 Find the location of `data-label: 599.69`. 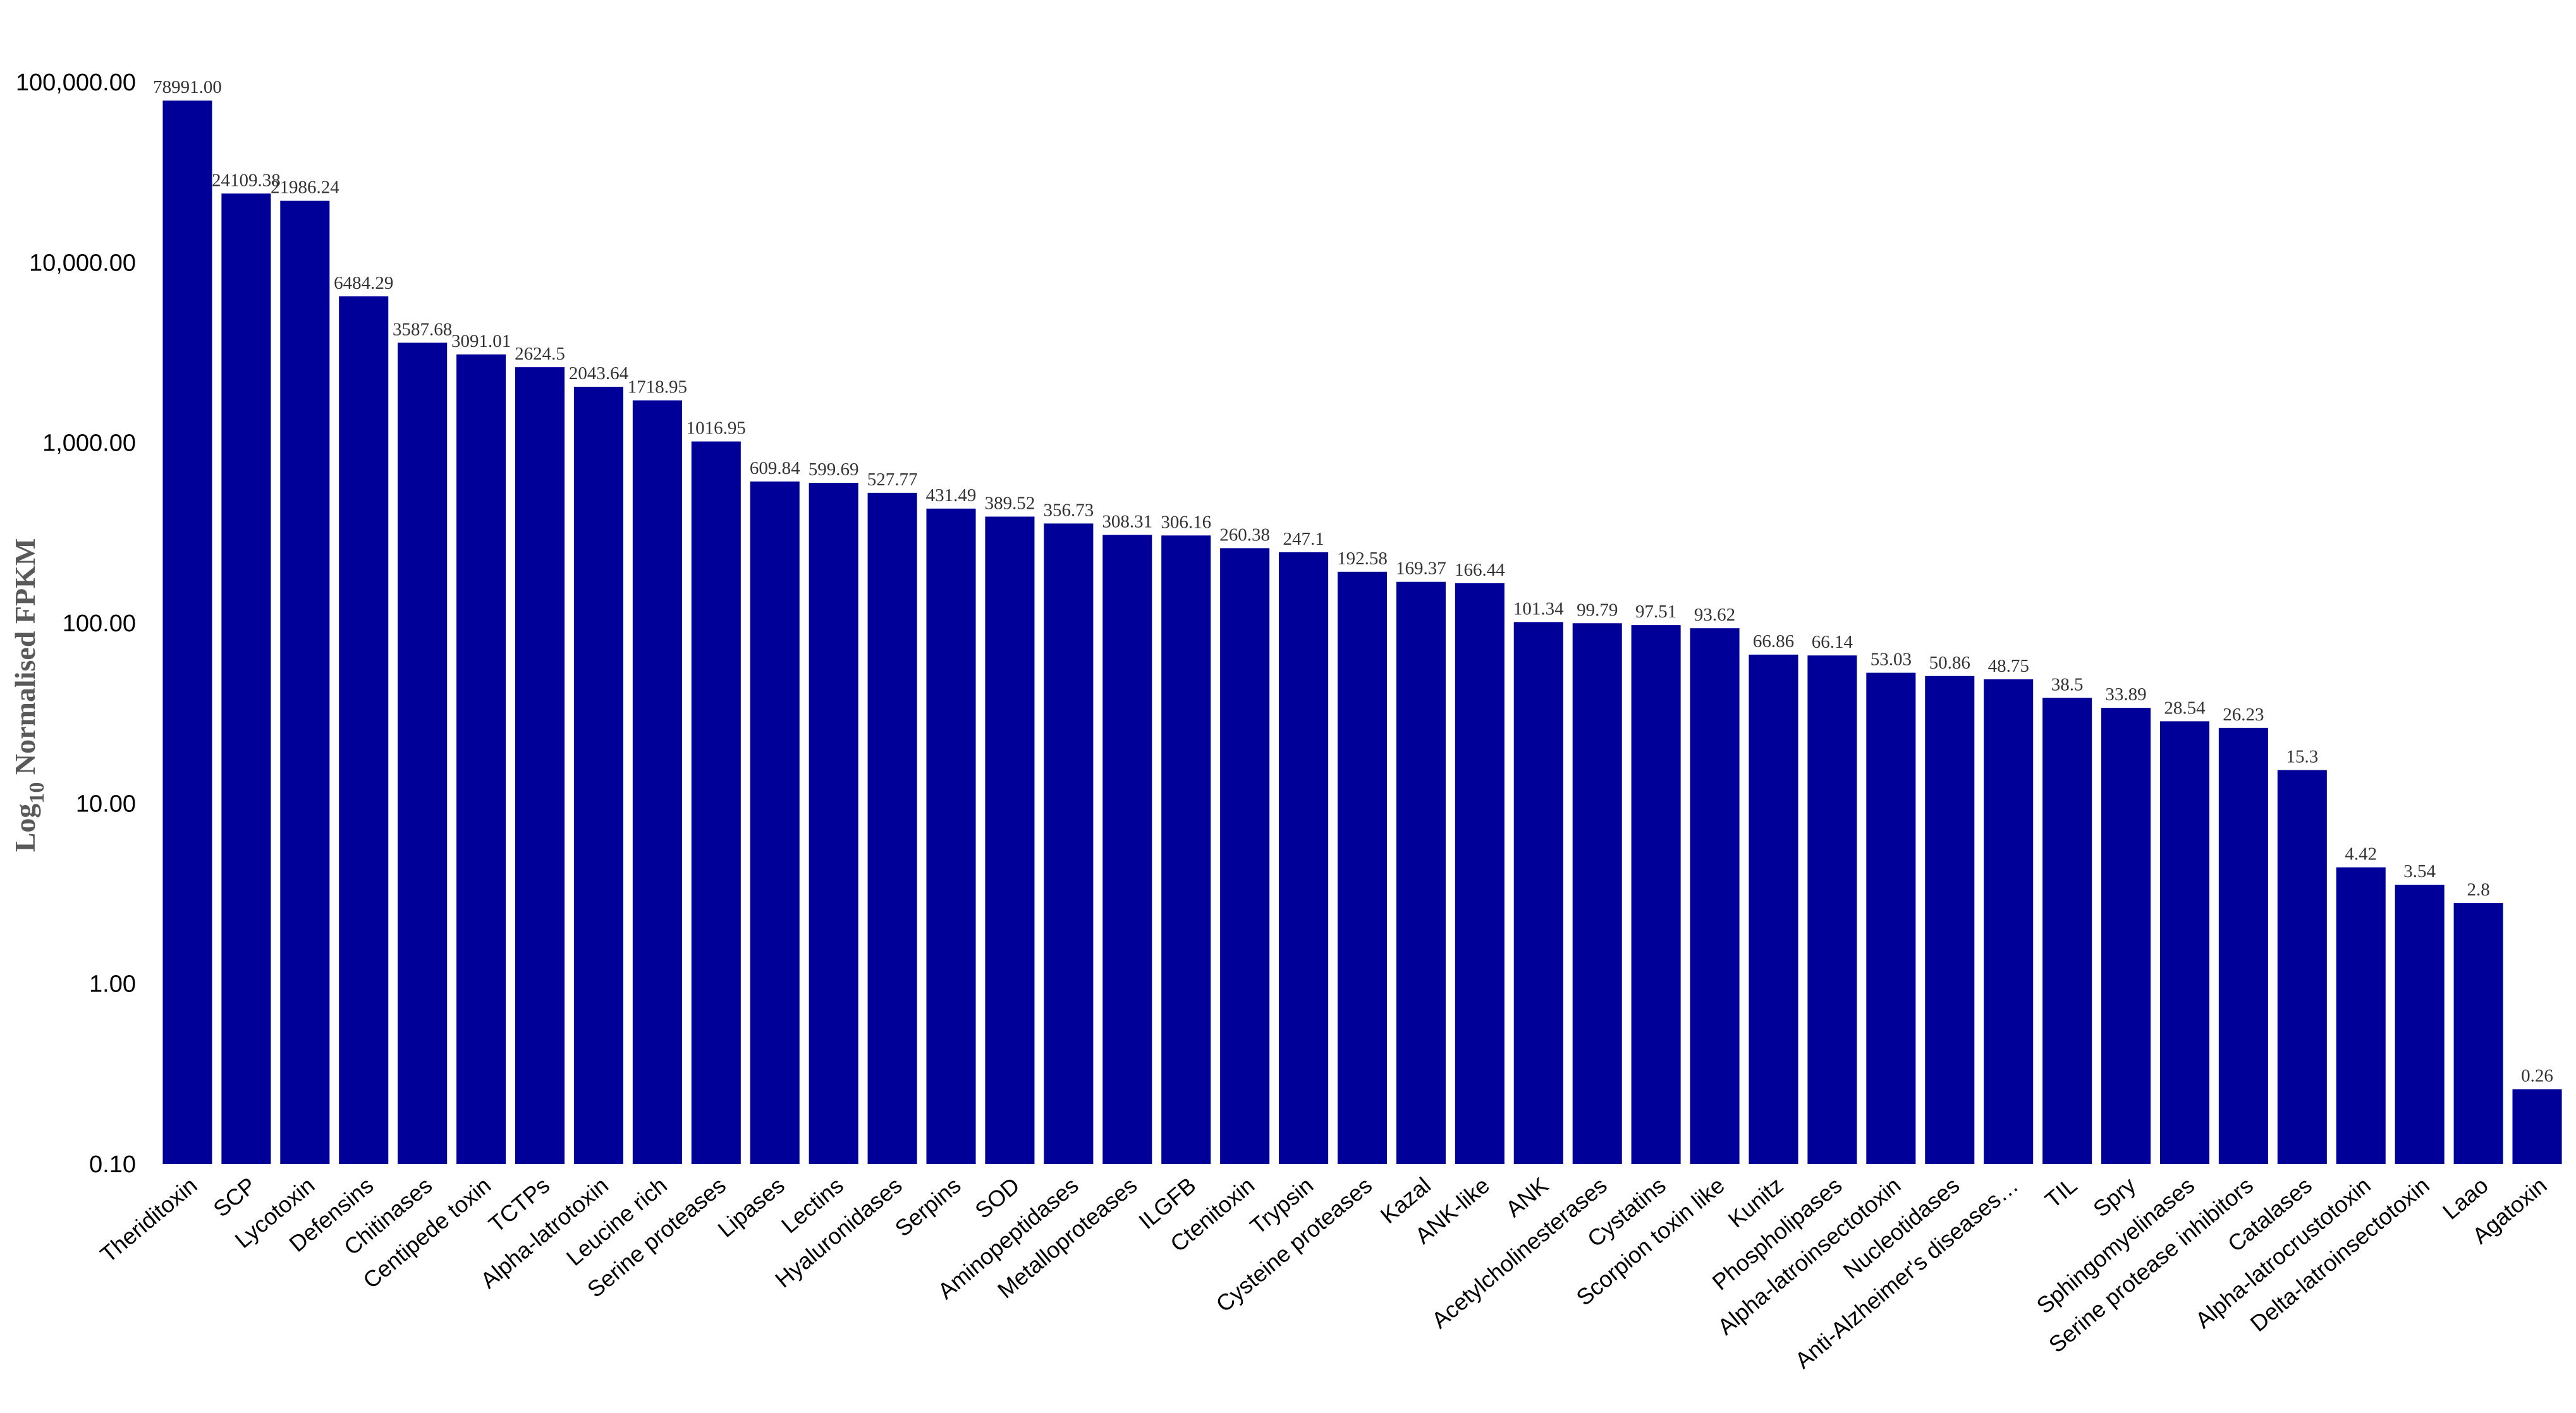

data-label: 599.69 is located at coordinates (834, 469).